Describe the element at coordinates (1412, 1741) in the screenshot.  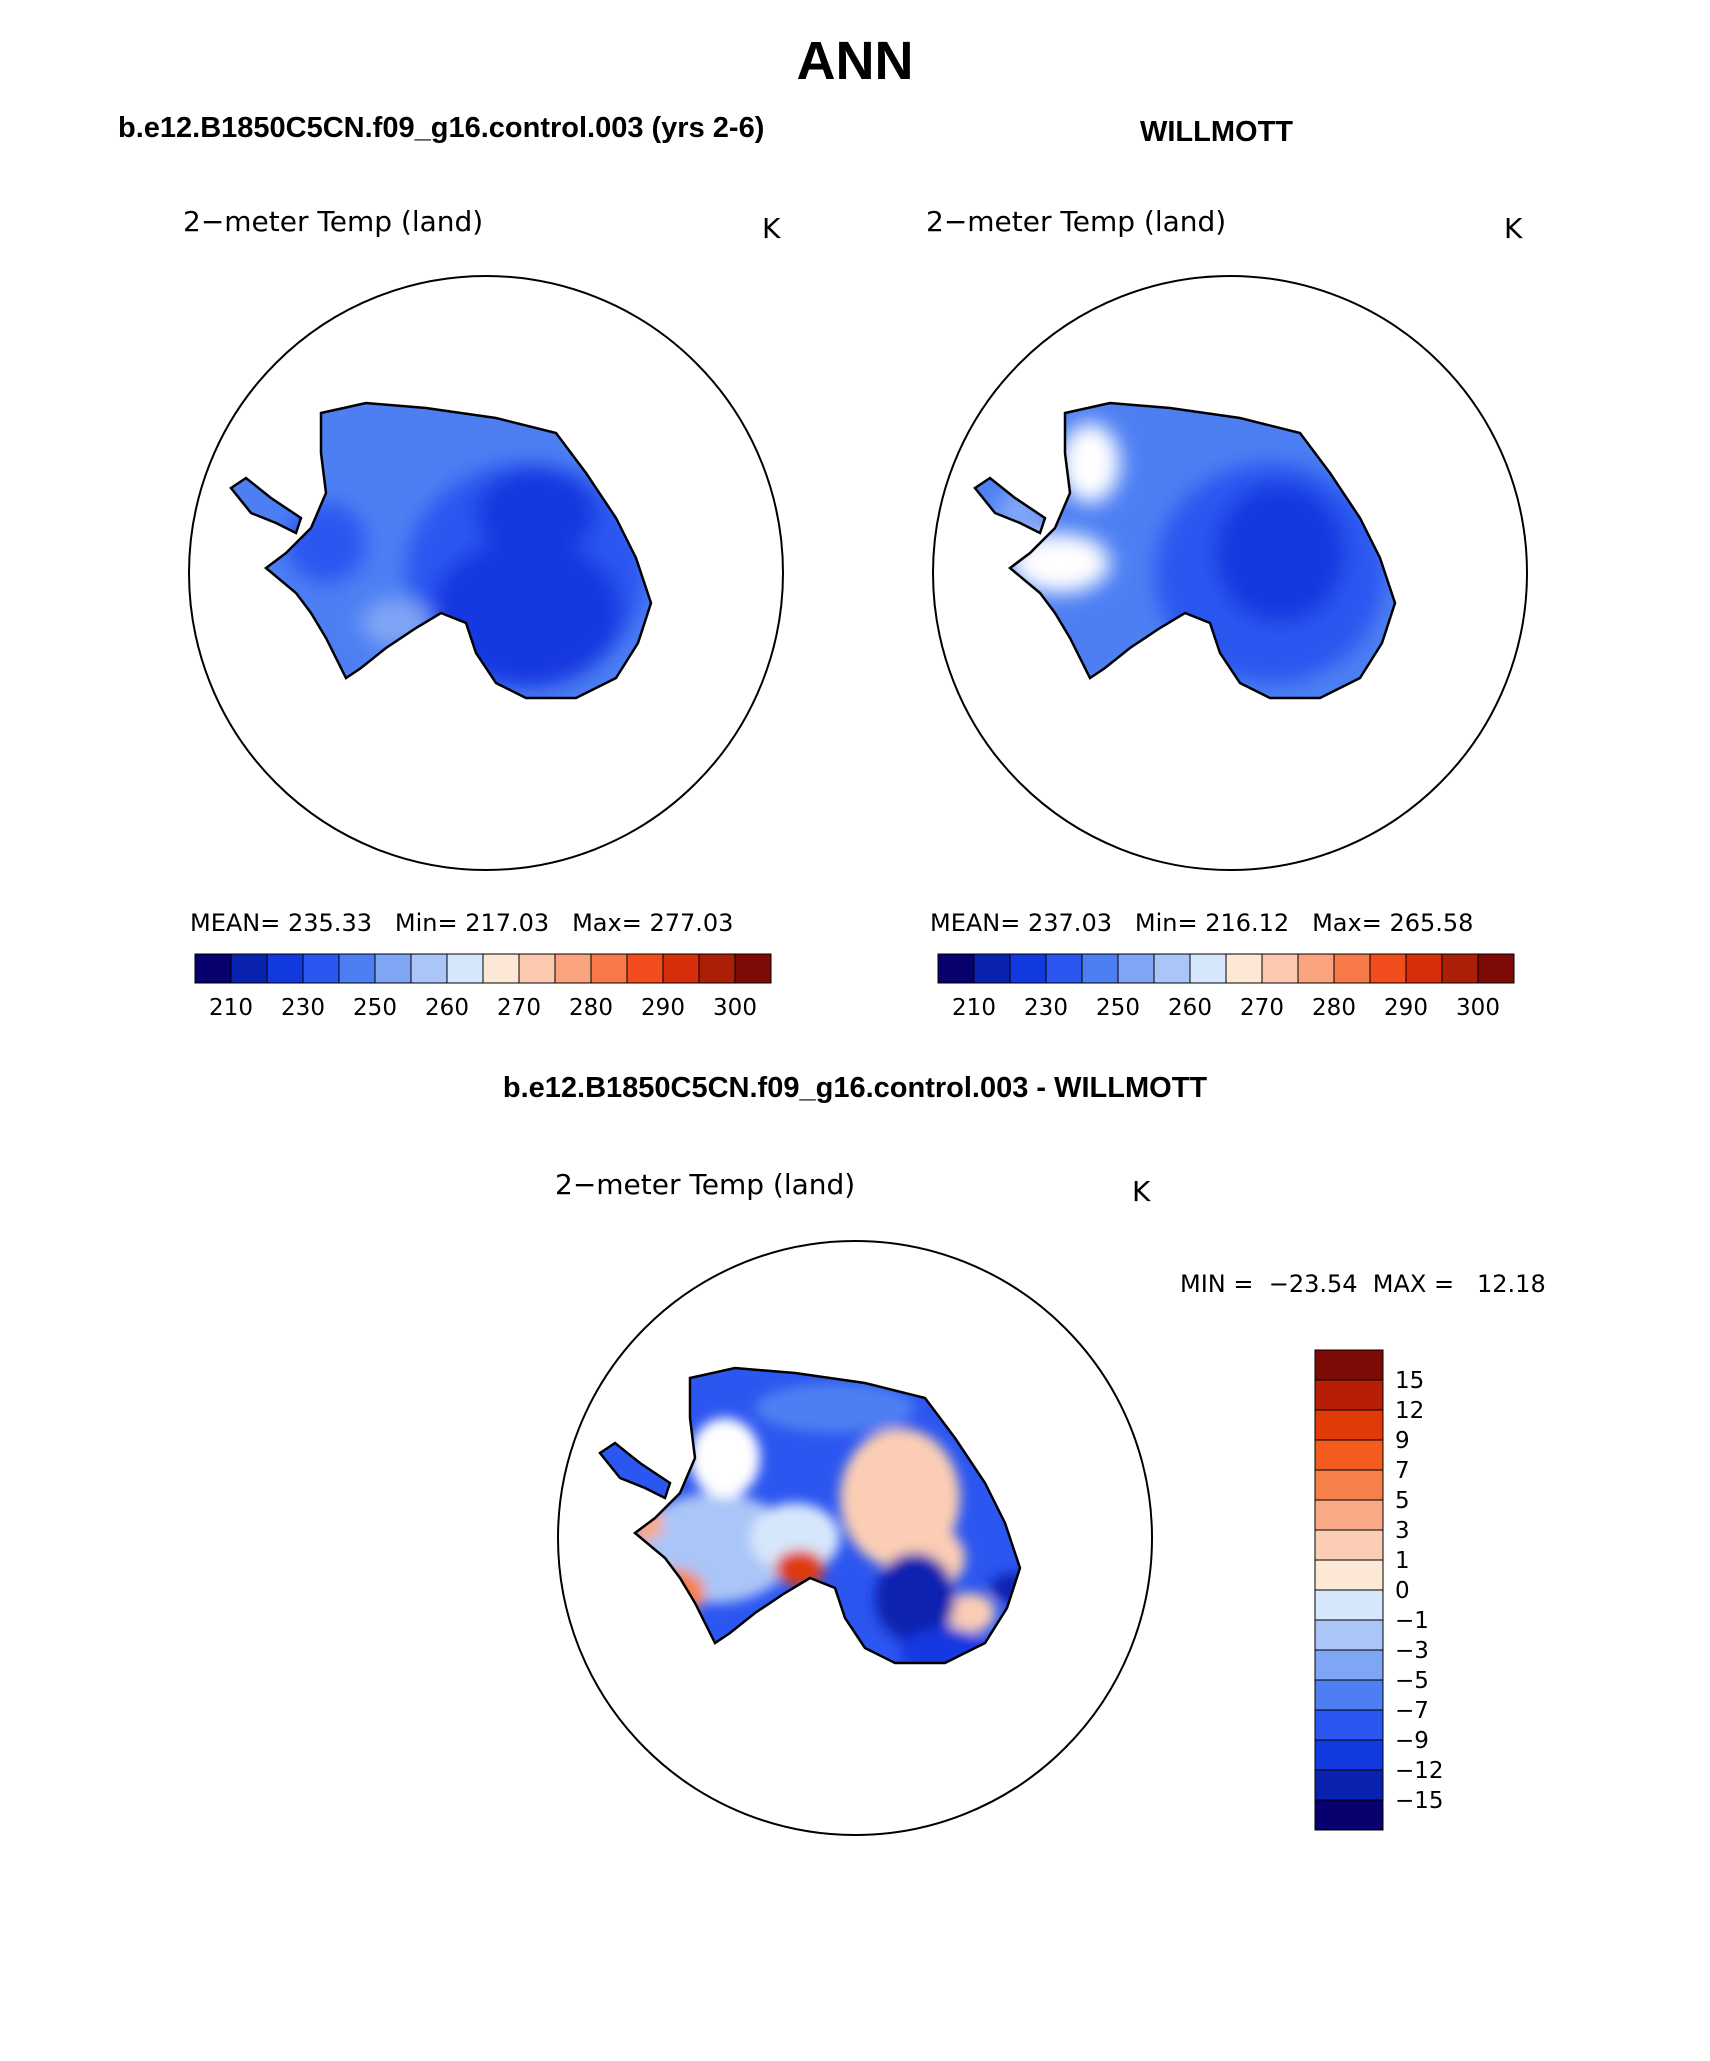
I see `colorbar-tick-label: −9` at that location.